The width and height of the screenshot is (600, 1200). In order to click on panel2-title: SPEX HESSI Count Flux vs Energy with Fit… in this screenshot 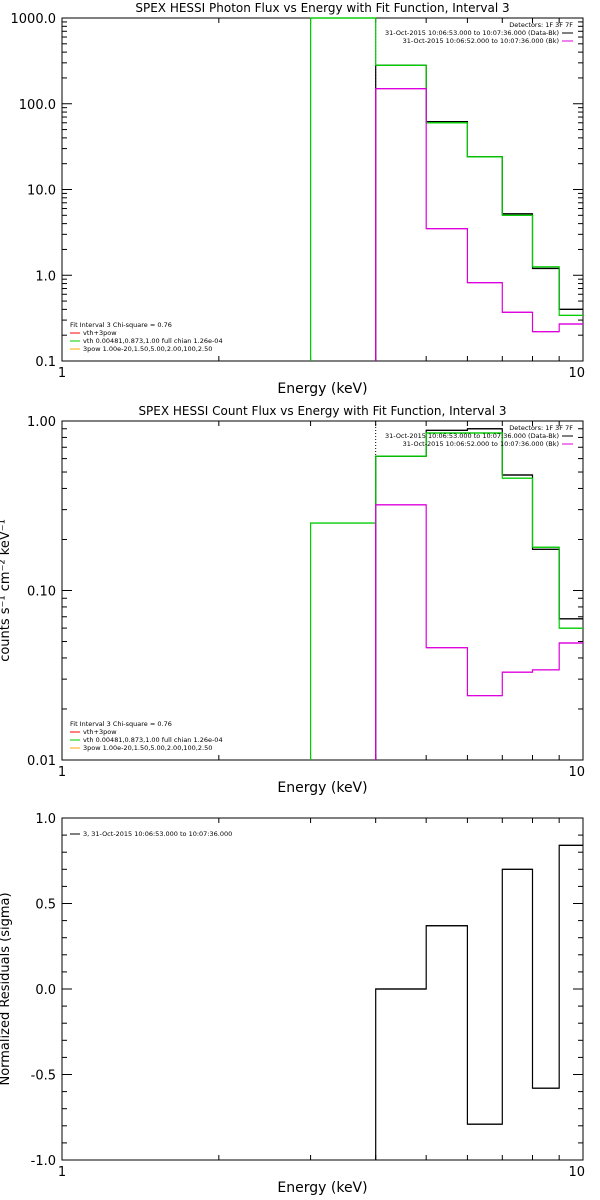, I will do `click(322, 411)`.